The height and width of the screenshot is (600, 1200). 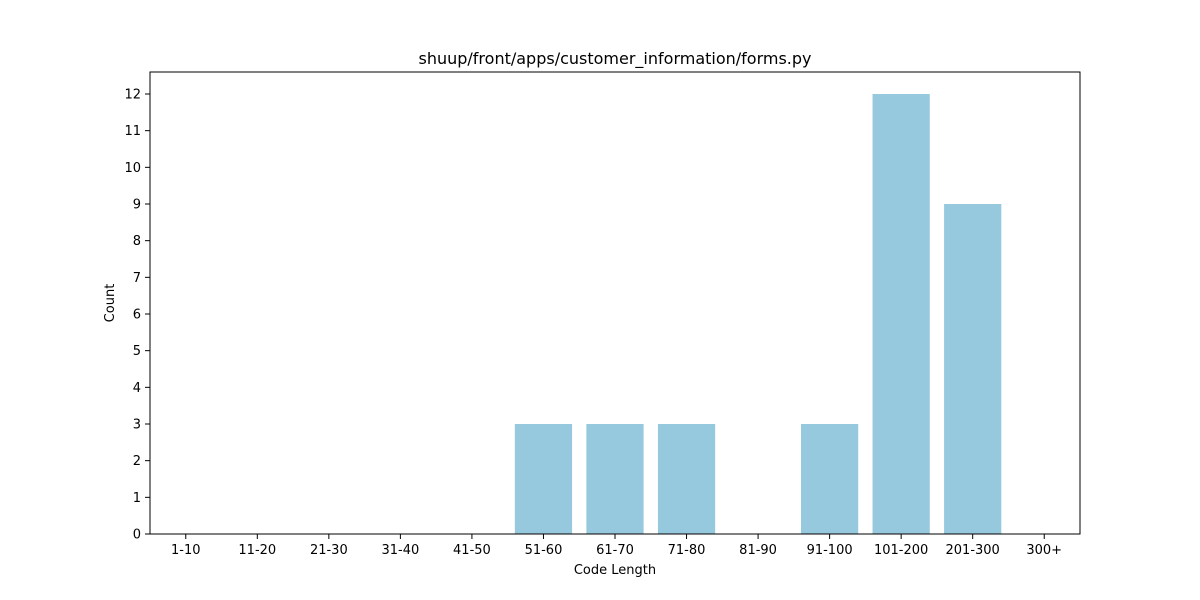 What do you see at coordinates (137, 535) in the screenshot?
I see `y-tick-label: 0` at bounding box center [137, 535].